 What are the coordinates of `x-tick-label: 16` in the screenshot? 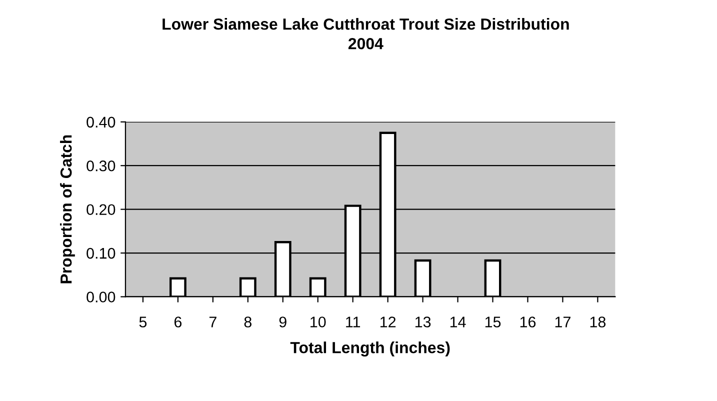 It's located at (528, 322).